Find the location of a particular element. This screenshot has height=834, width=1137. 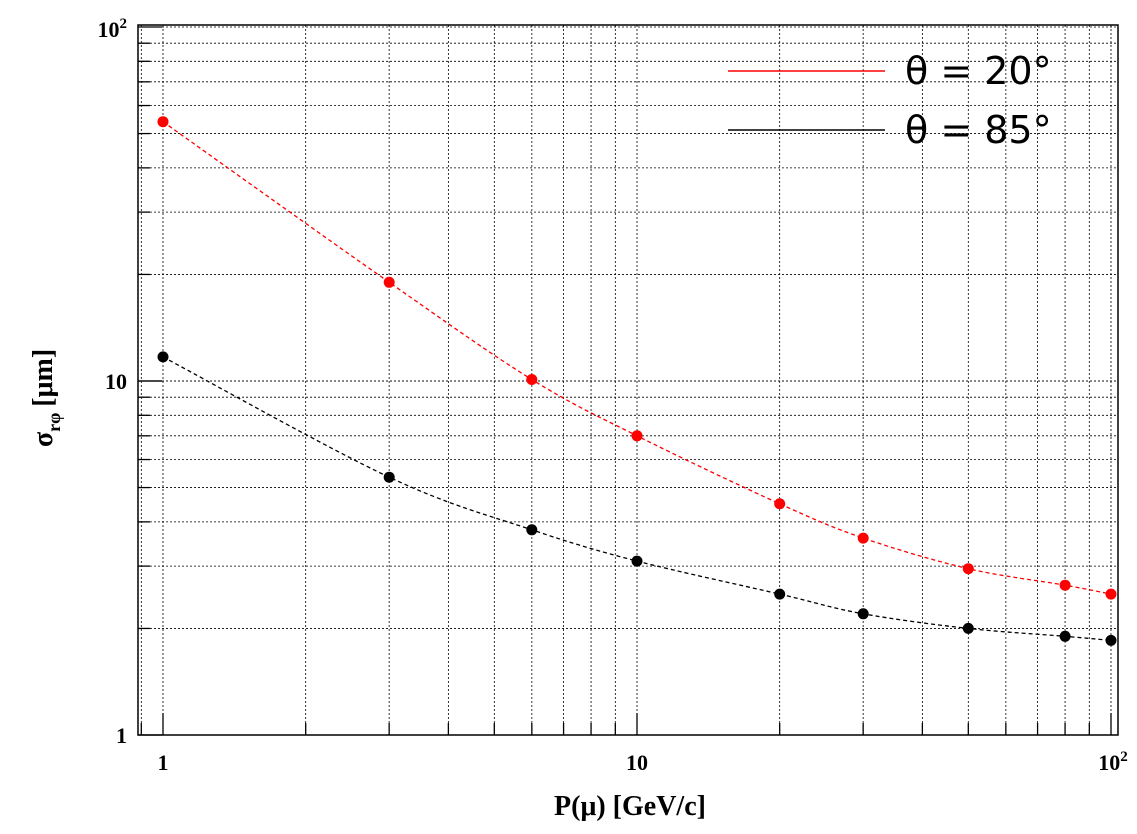

legend-label-theta-20: θ = 20° is located at coordinates (978, 71).